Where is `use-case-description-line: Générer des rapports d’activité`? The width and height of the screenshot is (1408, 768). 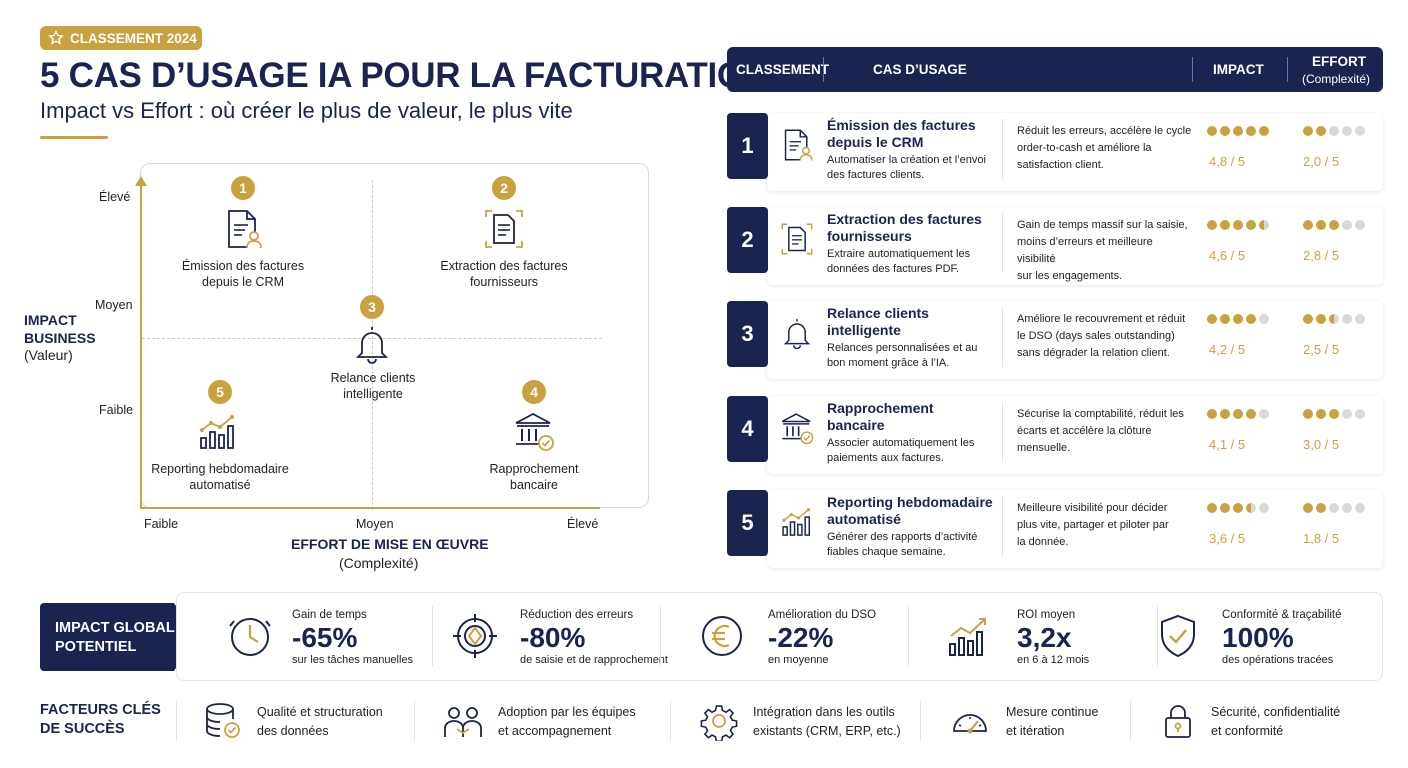
use-case-description-line: Générer des rapports d’activité is located at coordinates (902, 537).